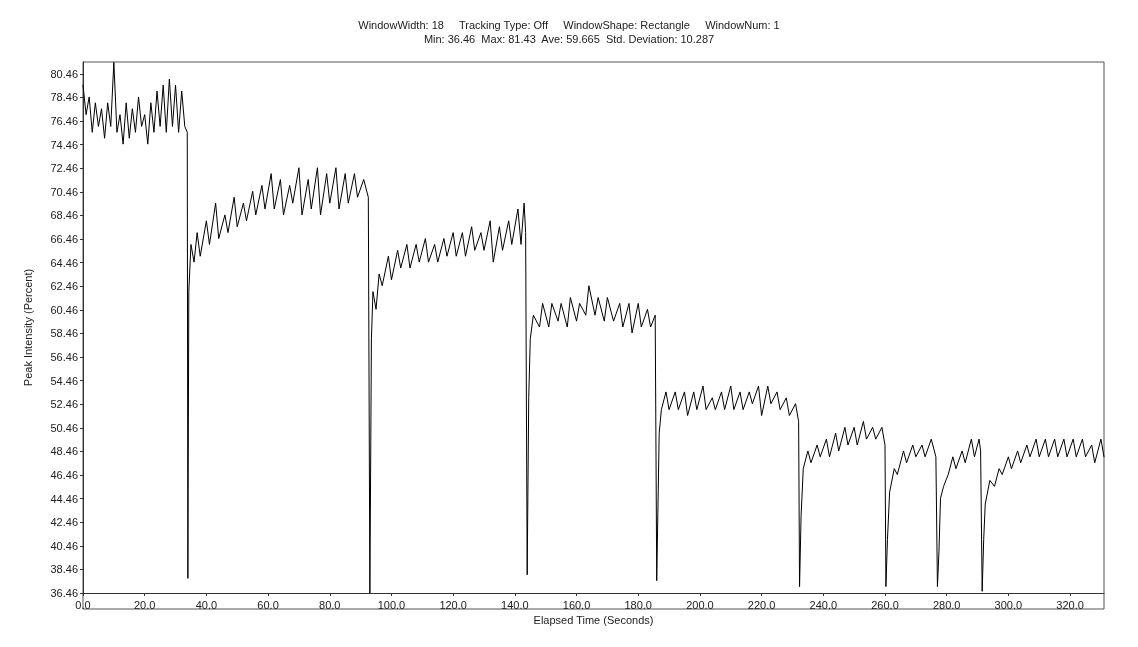 The height and width of the screenshot is (647, 1138). Describe the element at coordinates (1070, 604) in the screenshot. I see `x-tick-label: 320.0` at that location.